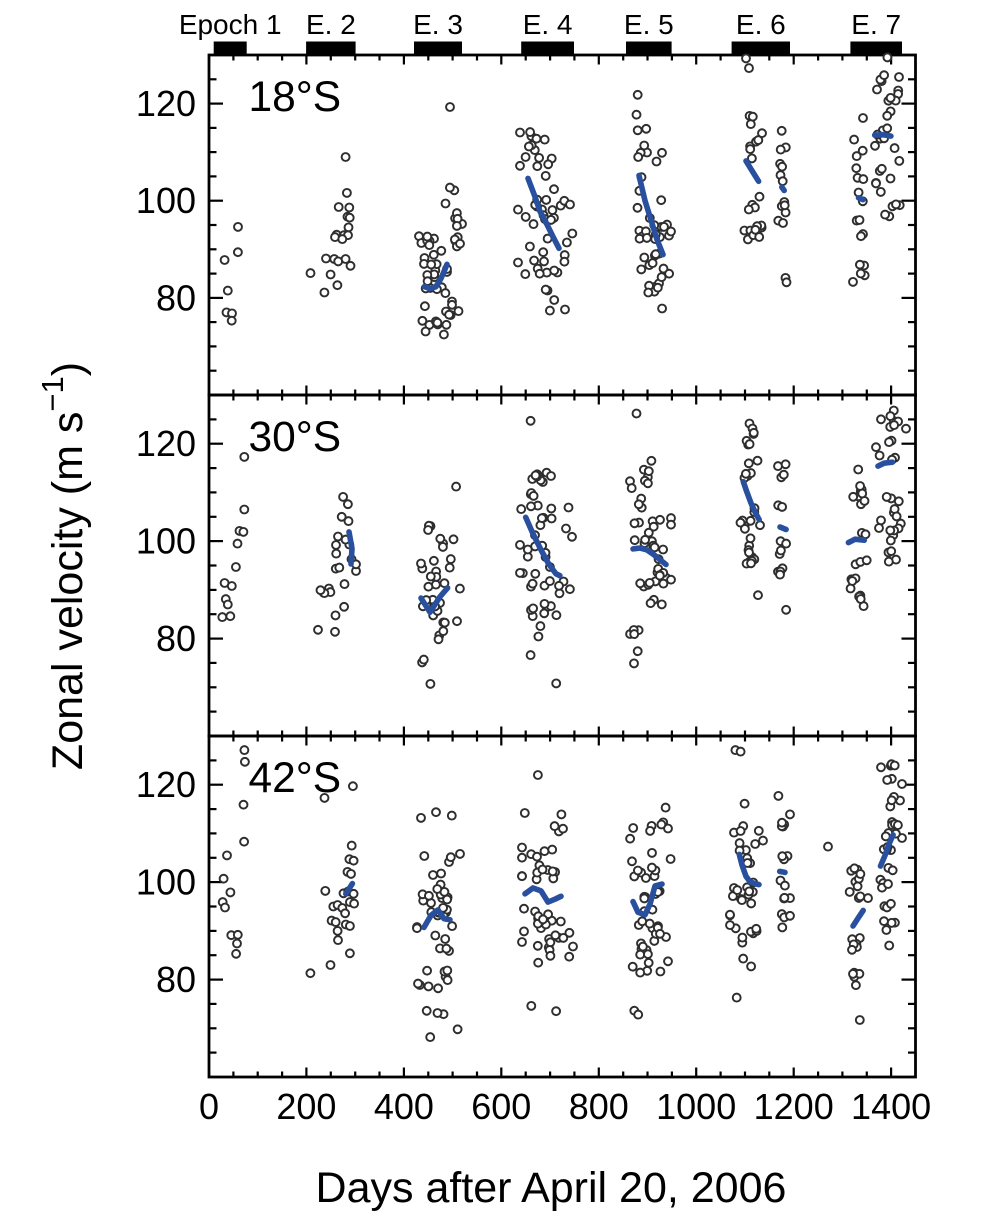 Image resolution: width=1000 pixels, height=1227 pixels. Describe the element at coordinates (209, 1106) in the screenshot. I see `svg-text: 0` at that location.